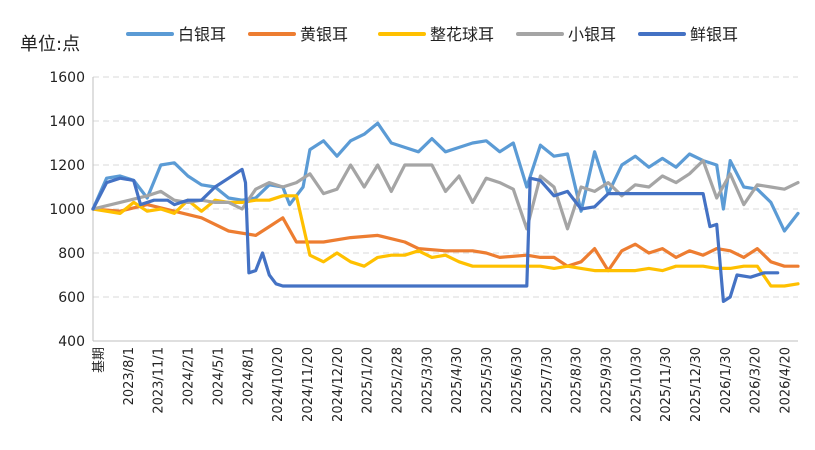 The image size is (815, 450). I want to click on y-tick-label: 1600, so click(67, 78).